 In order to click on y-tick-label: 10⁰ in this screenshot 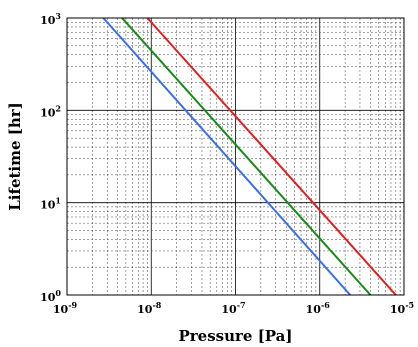, I will do `click(50, 296)`.